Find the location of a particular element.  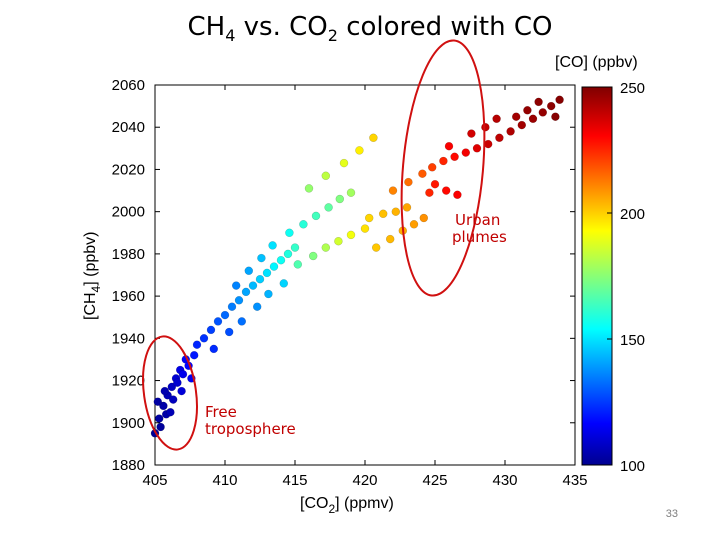

title-sub-2: 2 is located at coordinates (332, 36).